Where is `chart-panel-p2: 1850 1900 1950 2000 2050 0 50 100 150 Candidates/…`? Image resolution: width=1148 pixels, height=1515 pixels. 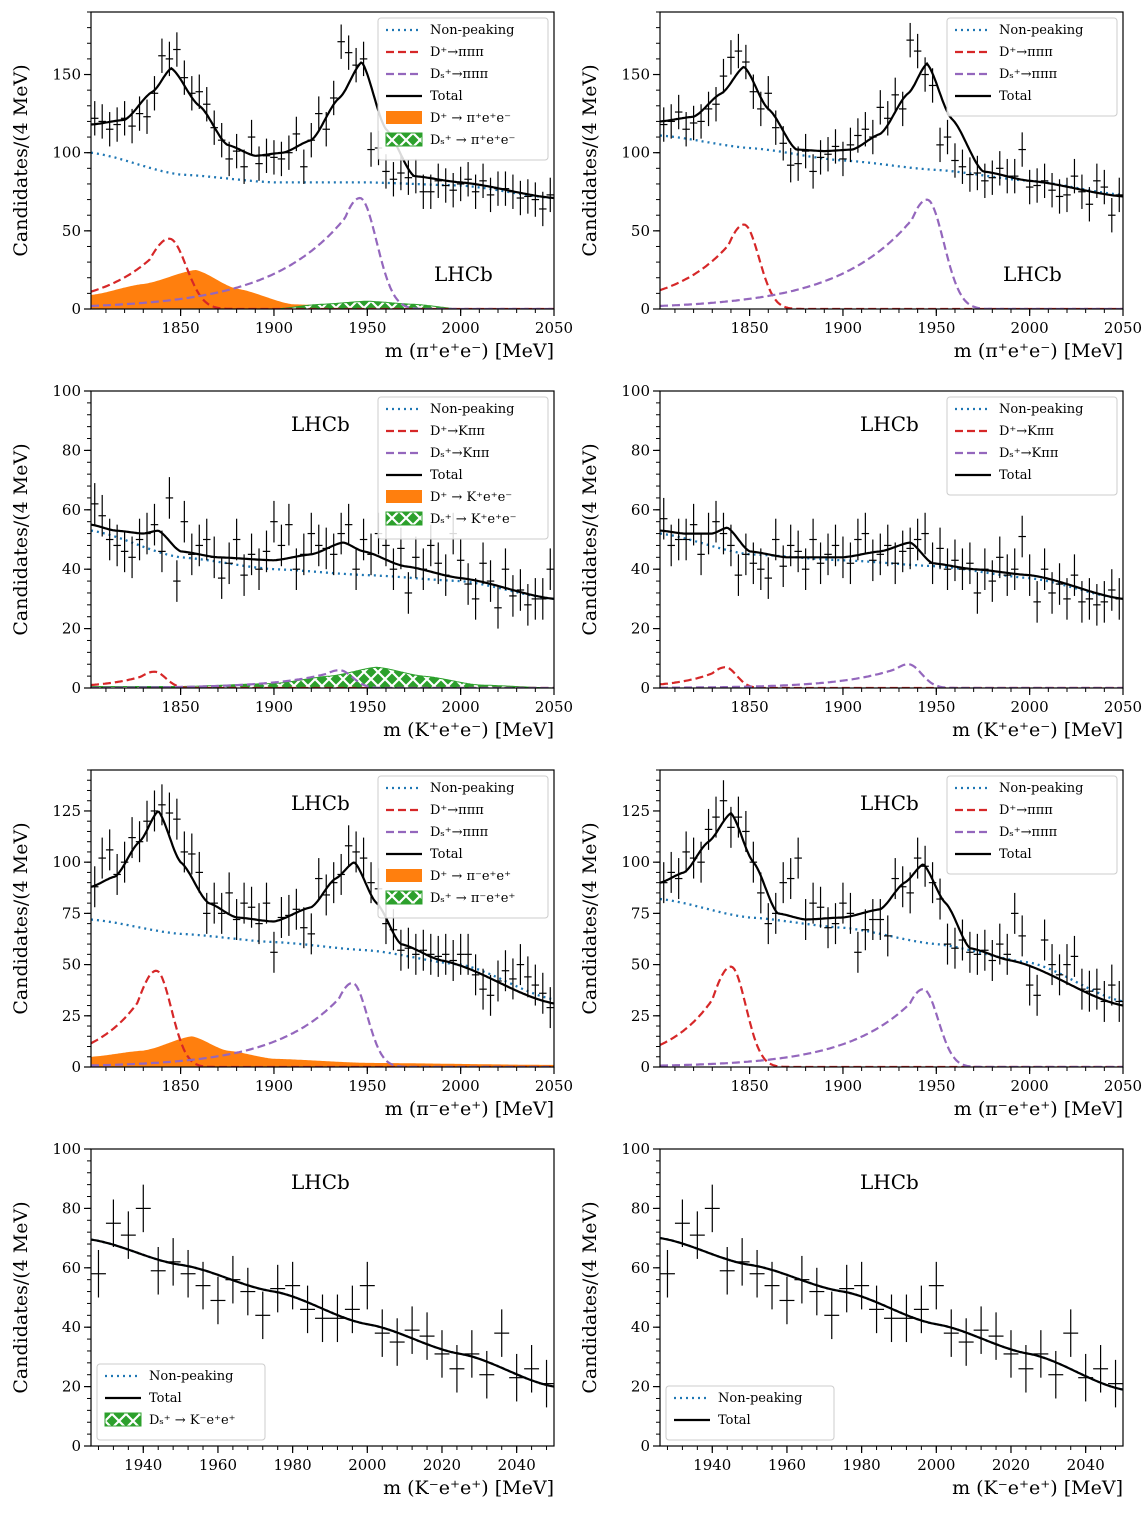
chart-panel-p2: 1850 1900 1950 2000 2050 0 50 100 150 Candidates/… is located at coordinates (860, 186).